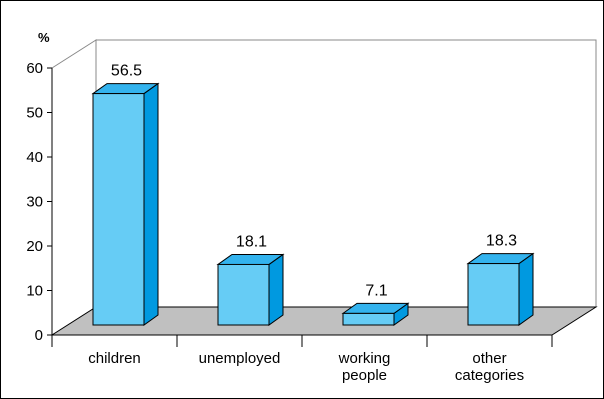  I want to click on bar-value-label: 18.1, so click(251, 241).